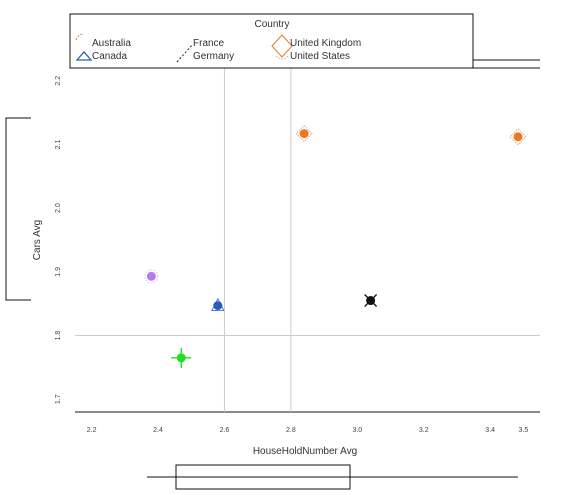 The width and height of the screenshot is (566, 495). I want to click on y-axis-title: Cars Avg, so click(37, 240).